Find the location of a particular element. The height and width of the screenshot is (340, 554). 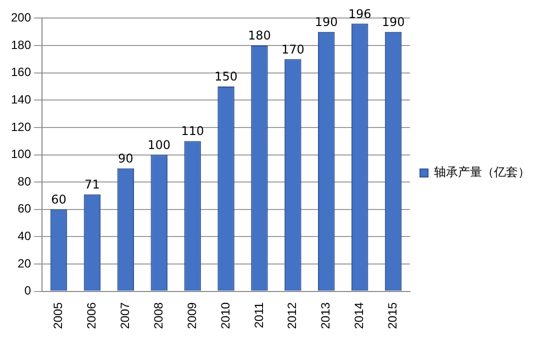

y-tick-label: 0 is located at coordinates (28, 291).